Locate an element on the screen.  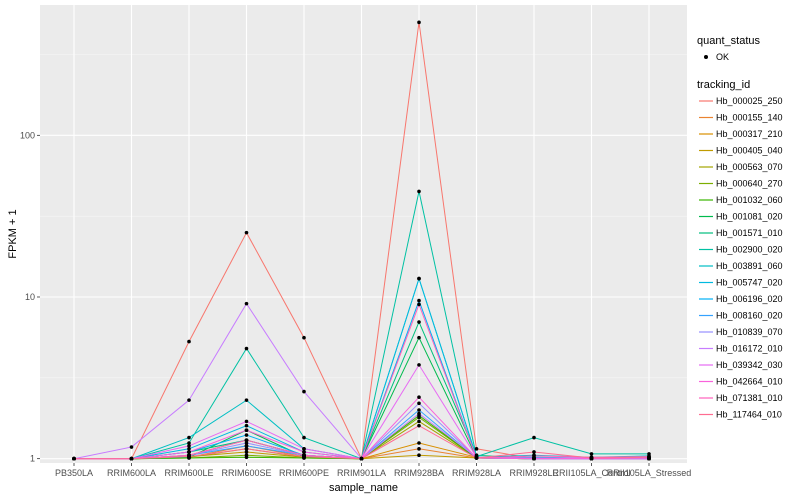
x-tick-label: RRIM600LA is located at coordinates (131, 473).